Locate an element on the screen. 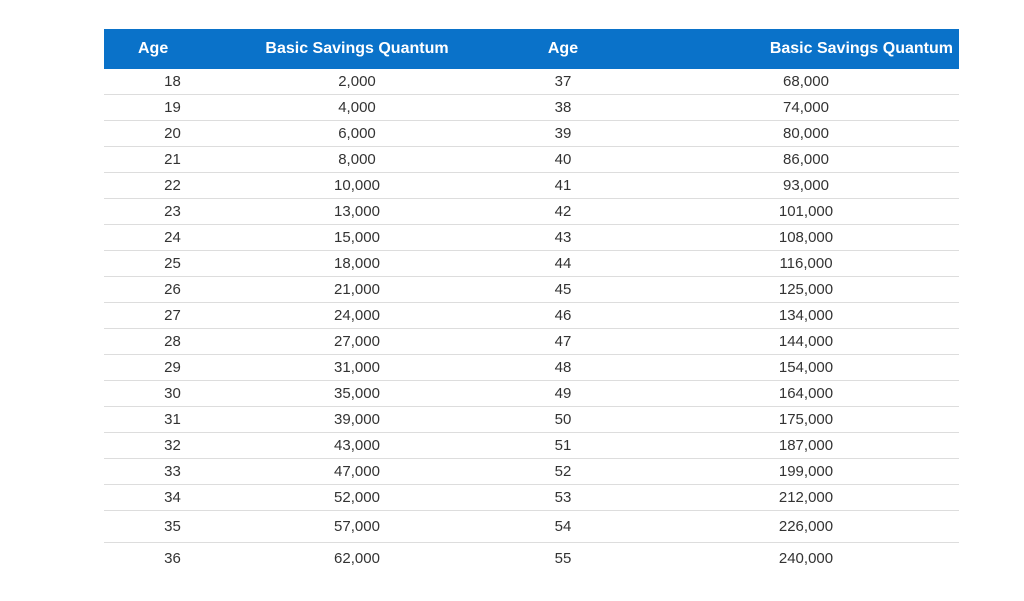  cell-bsq-right: 125,000 is located at coordinates (806, 289).